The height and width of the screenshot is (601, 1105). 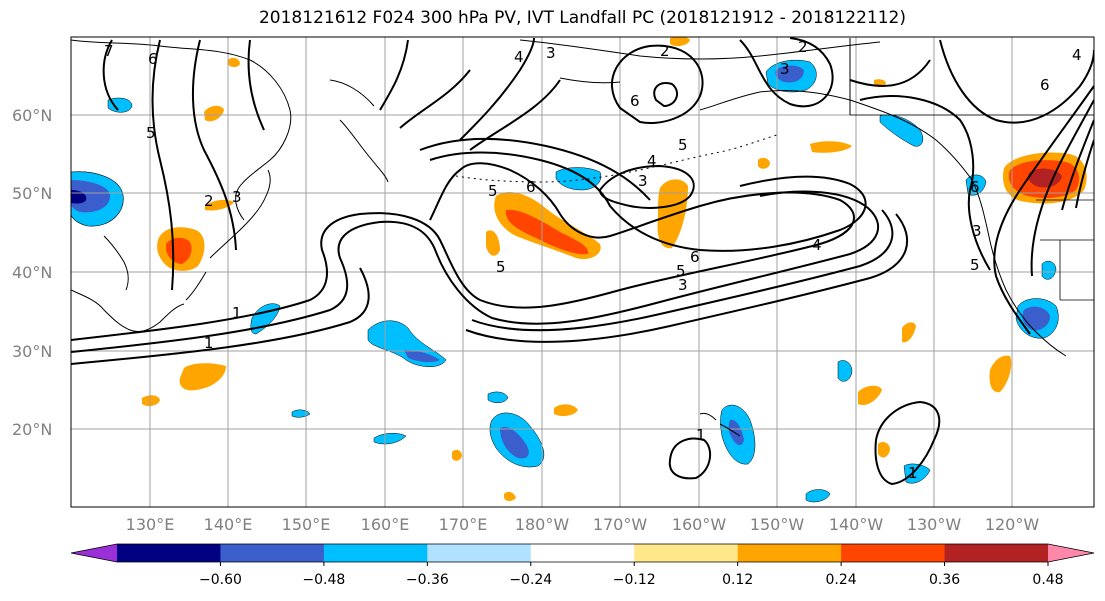 What do you see at coordinates (944, 580) in the screenshot?
I see `colorbar-tick-label: 0.36` at bounding box center [944, 580].